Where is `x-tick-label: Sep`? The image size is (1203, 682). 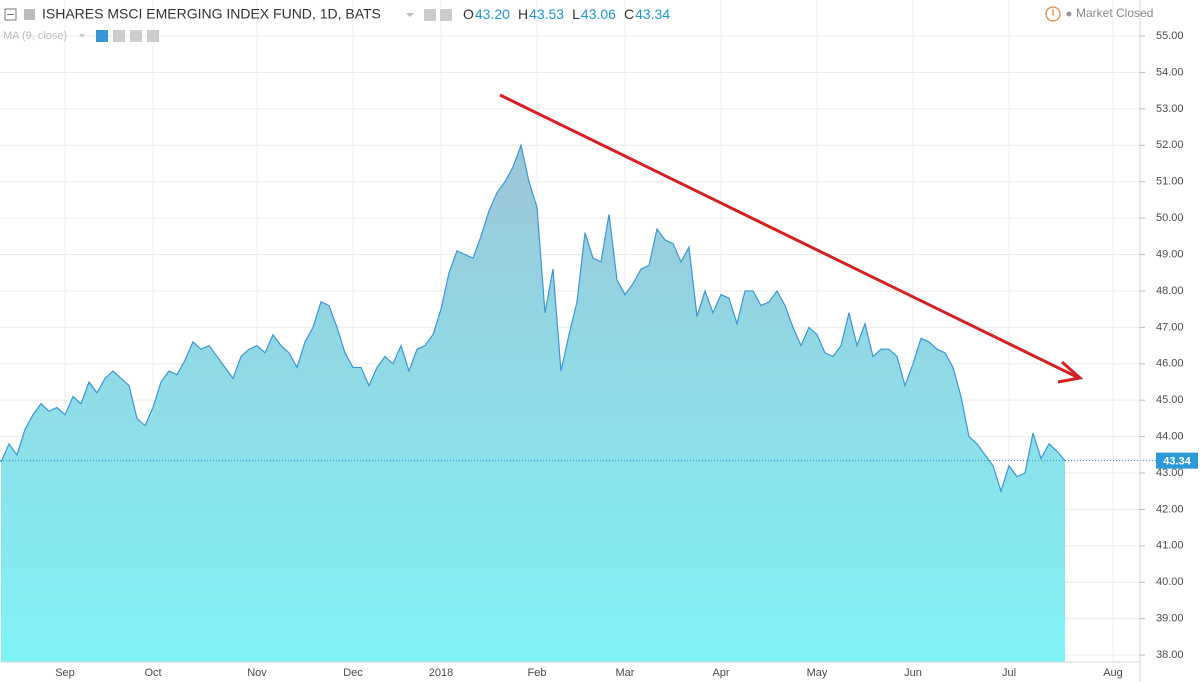
x-tick-label: Sep is located at coordinates (65, 673).